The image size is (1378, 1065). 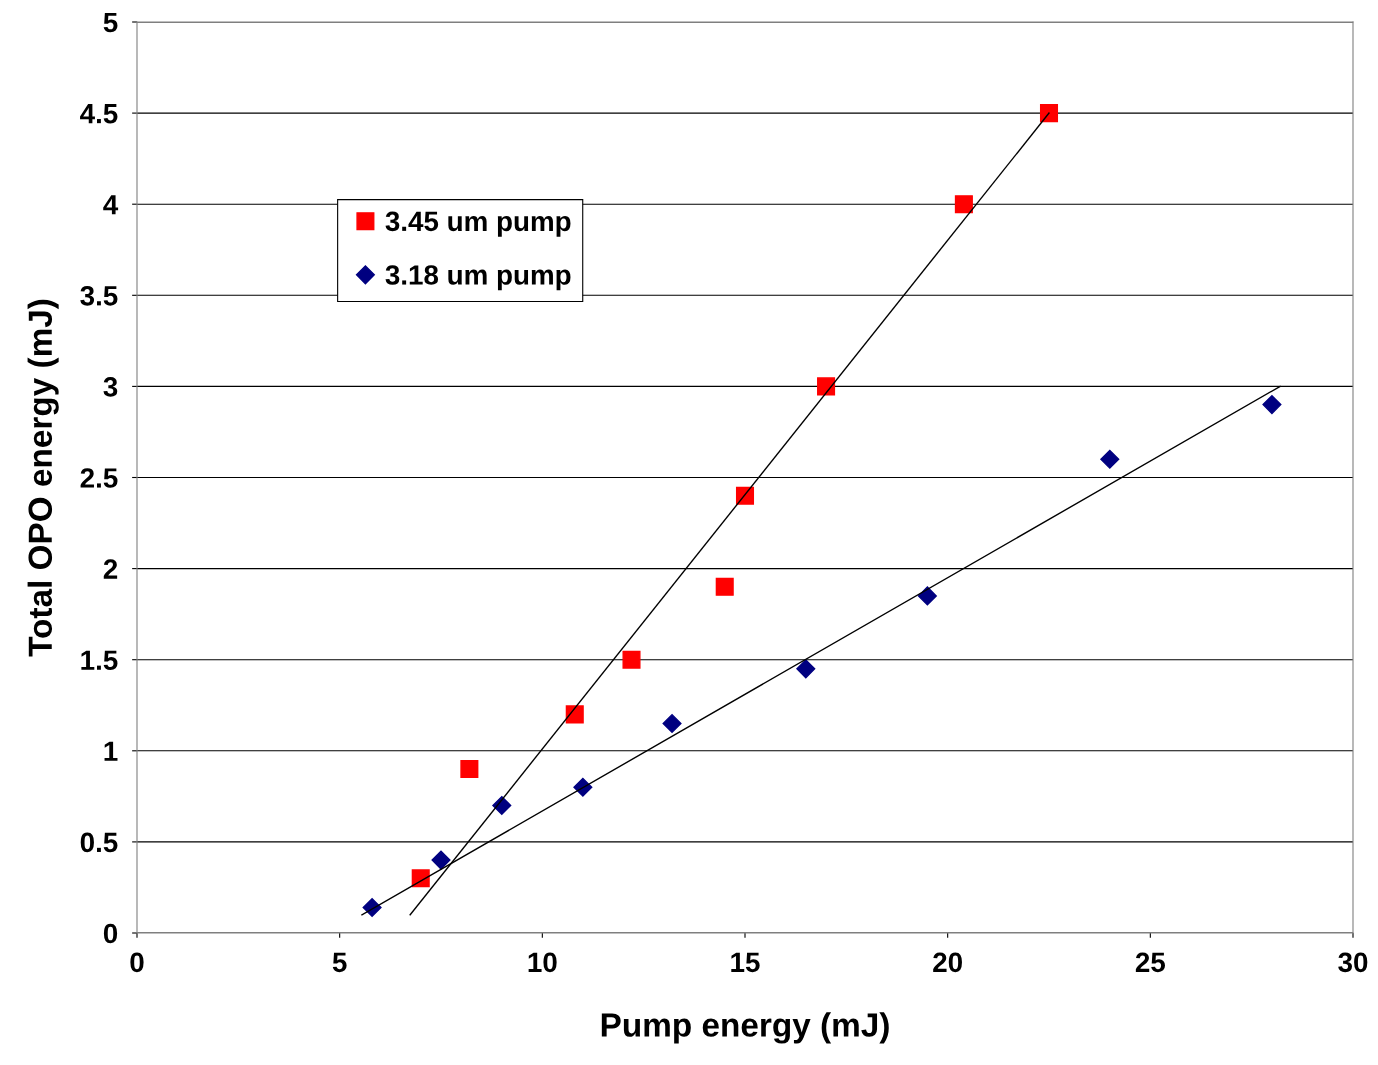 What do you see at coordinates (110, 387) in the screenshot?
I see `y-tick-label: 3` at bounding box center [110, 387].